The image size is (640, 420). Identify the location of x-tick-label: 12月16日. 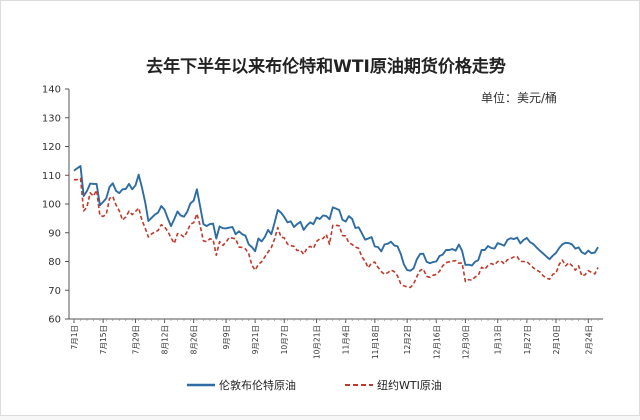
(436, 342).